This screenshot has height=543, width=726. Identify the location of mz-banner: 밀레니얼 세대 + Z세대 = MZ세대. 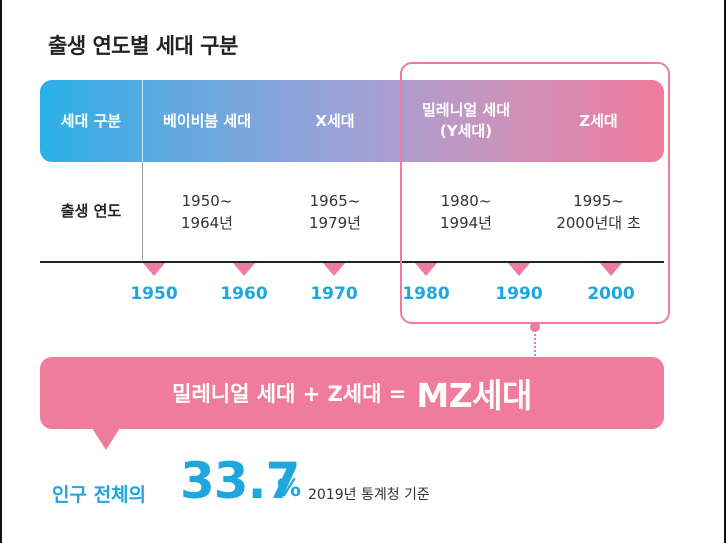
(352, 393).